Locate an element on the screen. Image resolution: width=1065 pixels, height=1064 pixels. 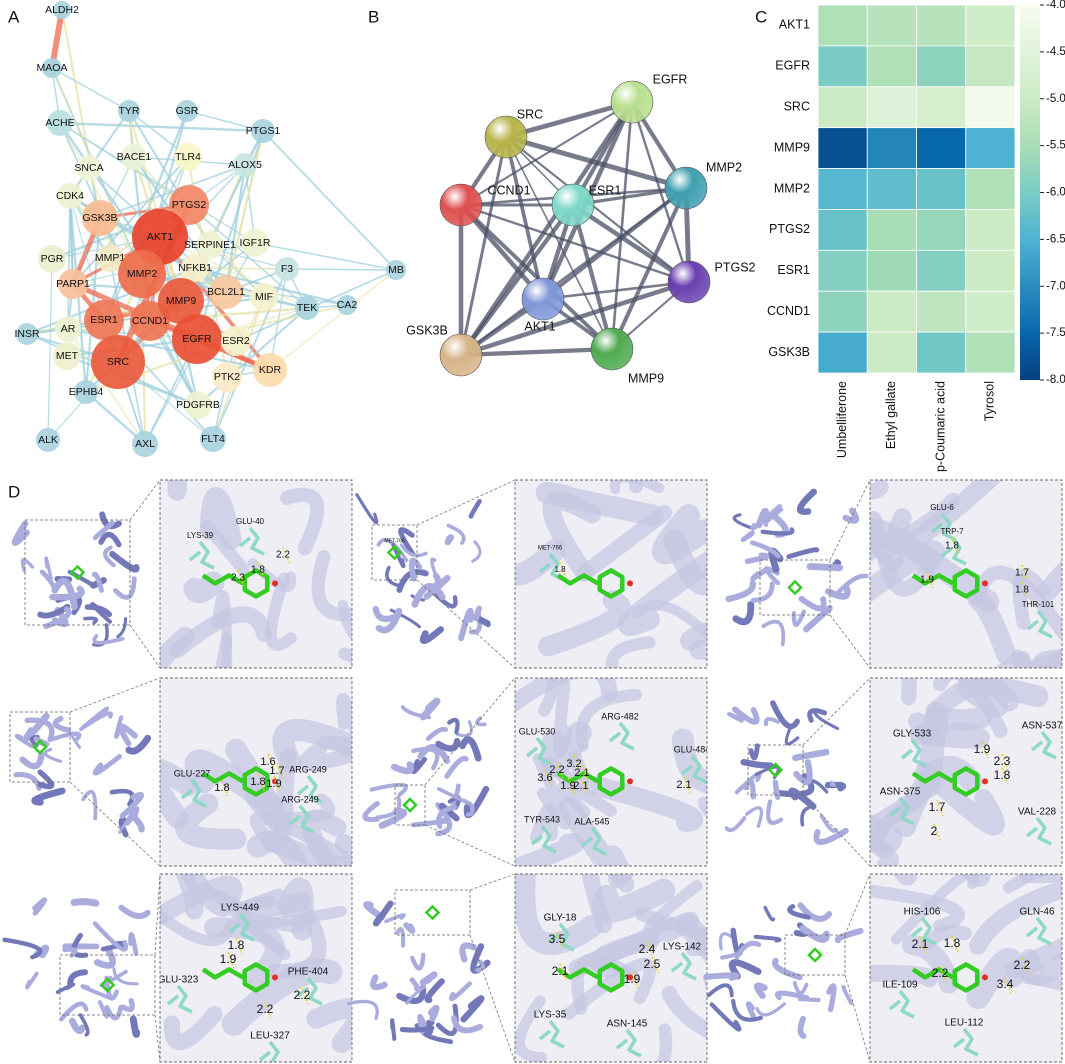
row-label: MMP2 is located at coordinates (792, 188).